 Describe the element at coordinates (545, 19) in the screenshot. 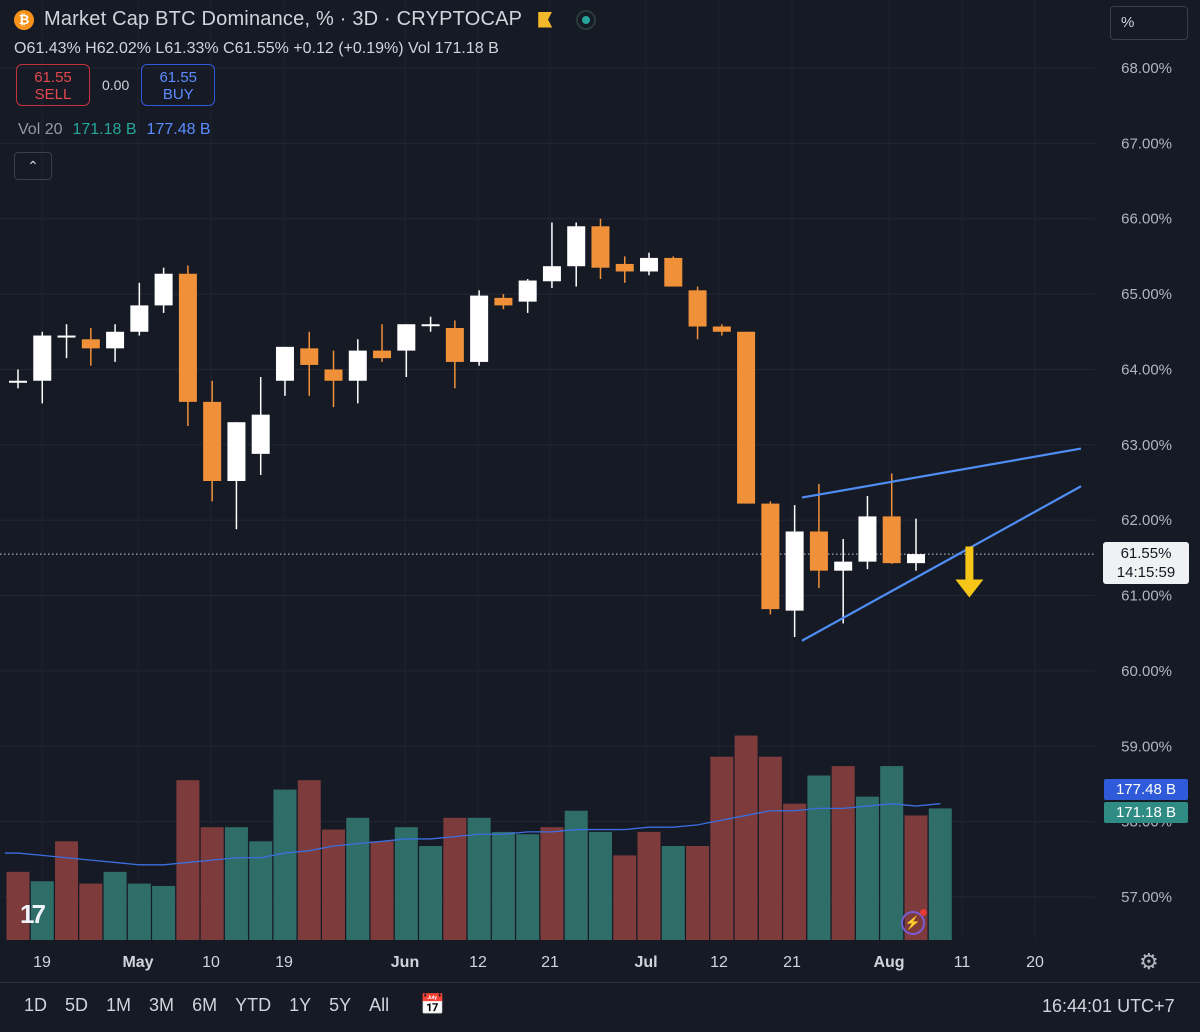

I see `flag-icon` at that location.